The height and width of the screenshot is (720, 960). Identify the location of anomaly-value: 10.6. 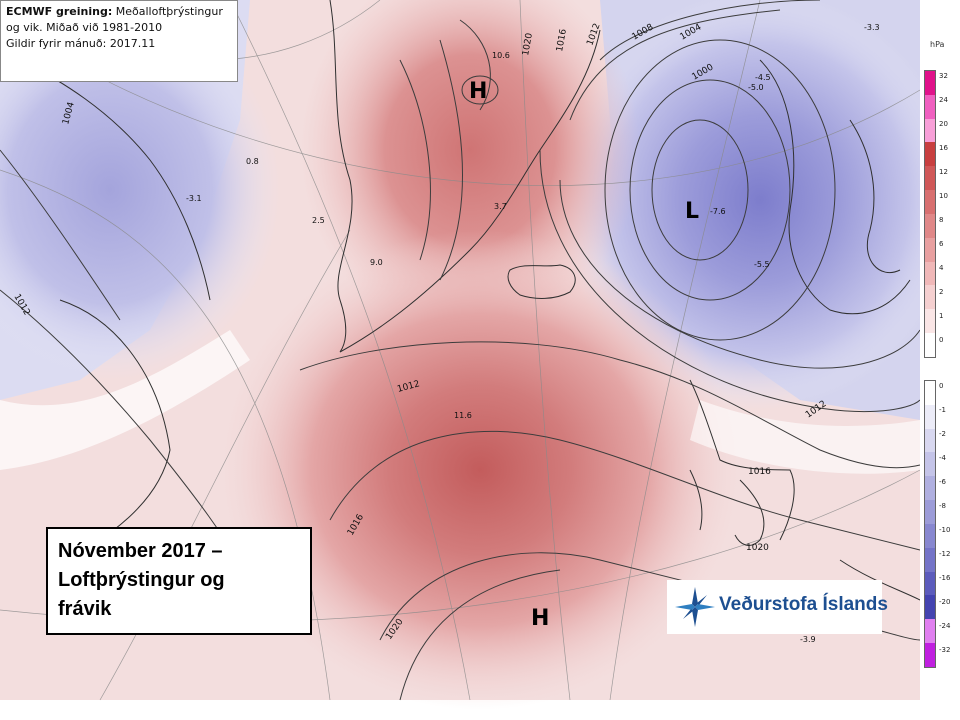
(501, 55).